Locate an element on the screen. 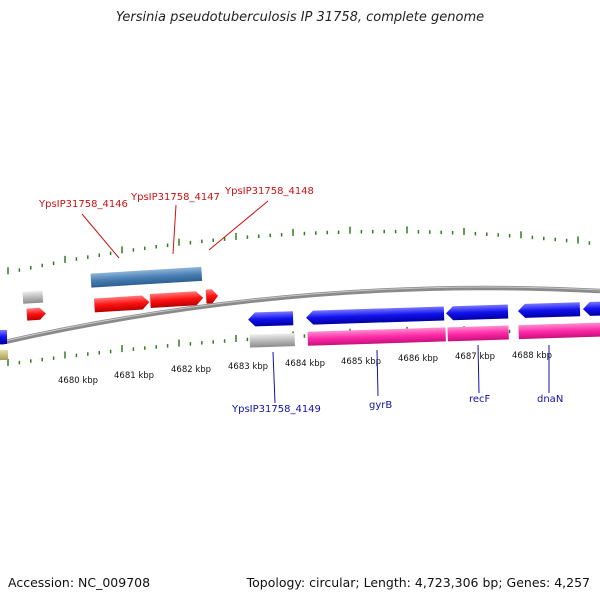  cds-arrow-right-edge is located at coordinates (591, 308).